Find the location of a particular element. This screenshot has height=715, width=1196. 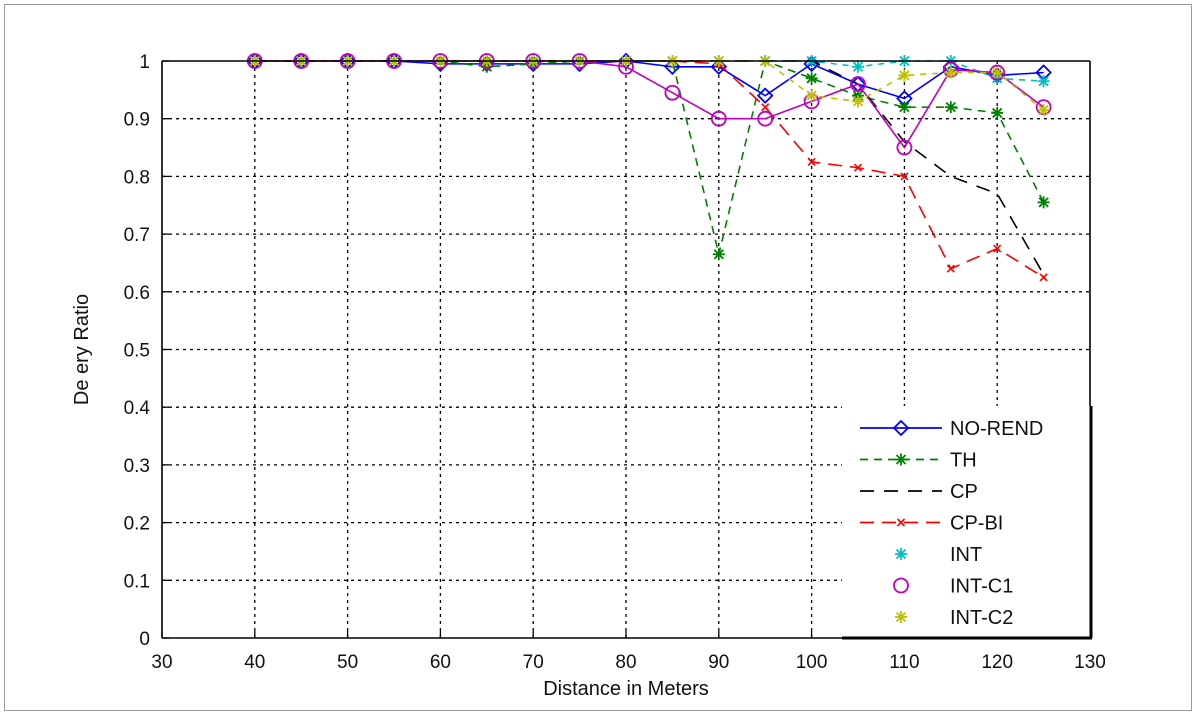

y-tick-label: 0 is located at coordinates (144, 639).